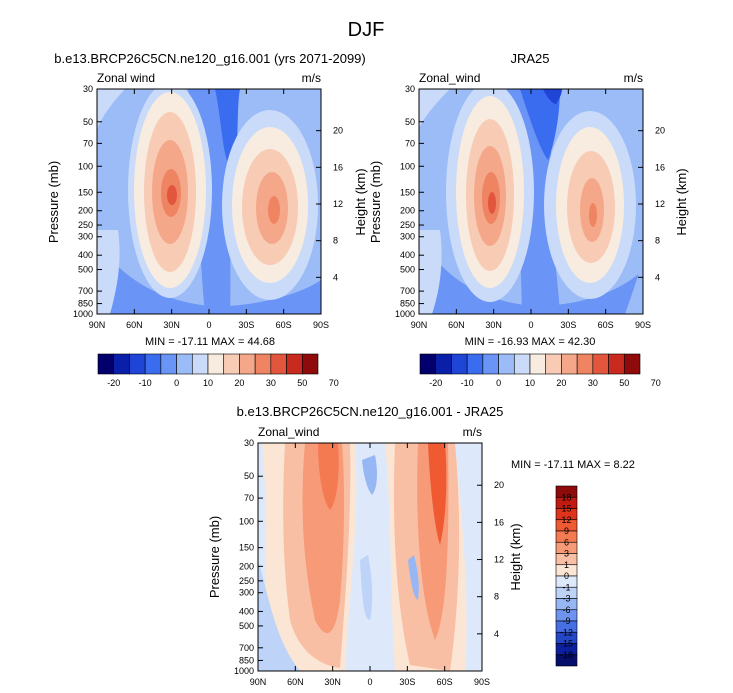 This screenshot has width=733, height=693. What do you see at coordinates (530, 342) in the screenshot?
I see `stats-label: MIN = -16.93 MAX = 42.30` at bounding box center [530, 342].